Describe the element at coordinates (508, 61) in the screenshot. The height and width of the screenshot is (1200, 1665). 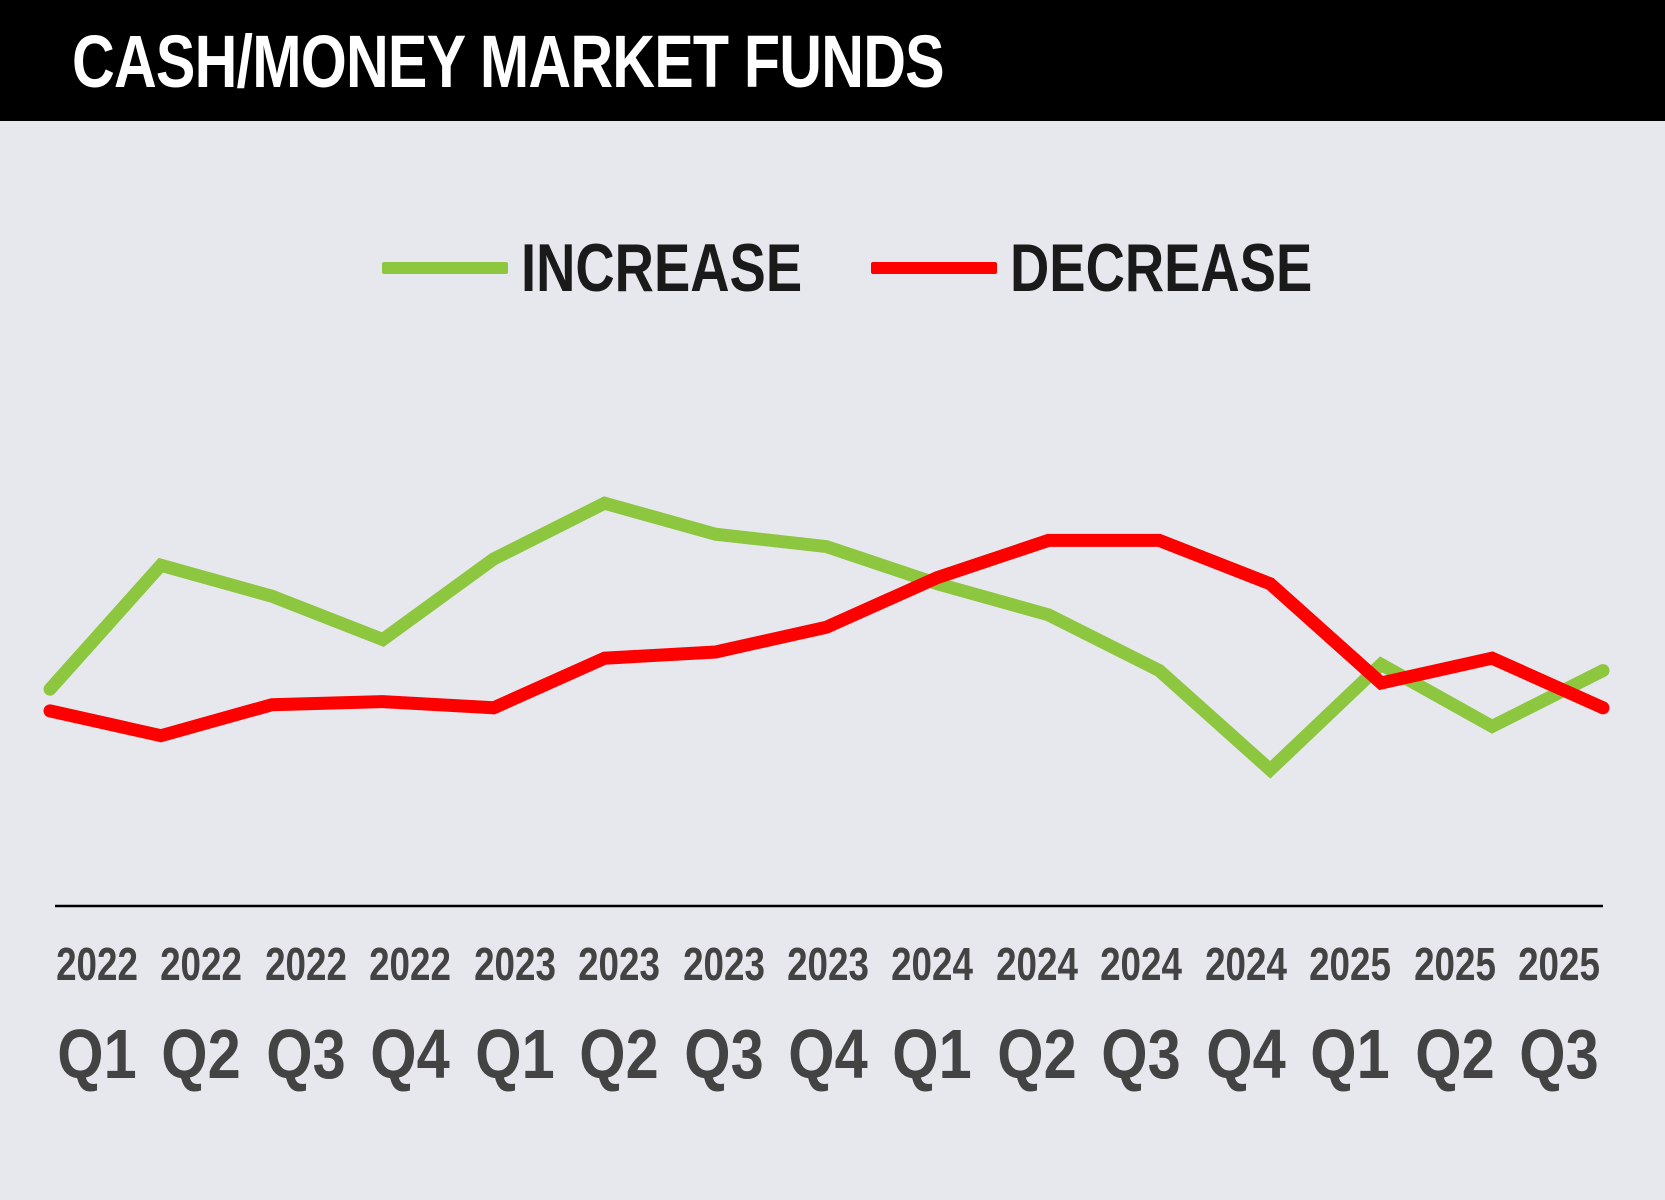
I see `chart-title: CASH/MONEY MARKET FUNDS` at that location.